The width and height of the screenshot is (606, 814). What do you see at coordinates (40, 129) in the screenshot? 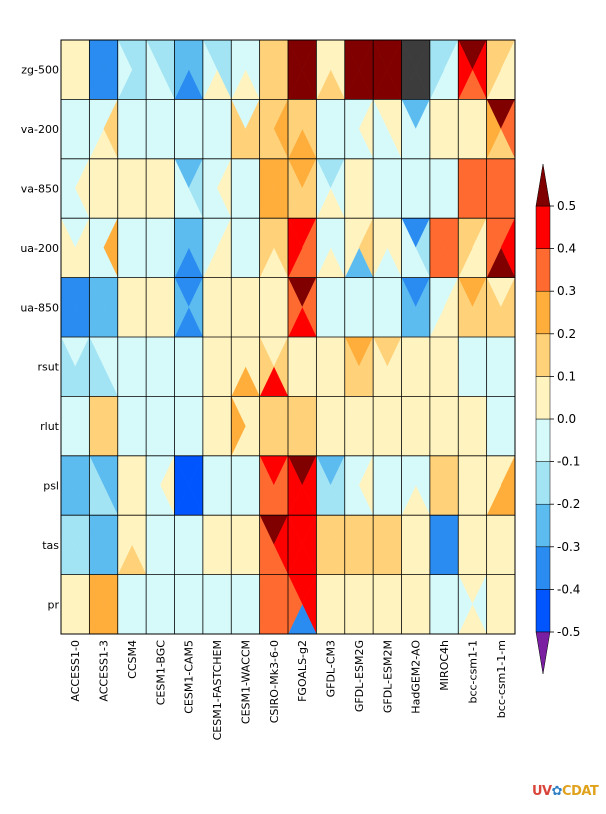
I see `row-label: va-200` at bounding box center [40, 129].